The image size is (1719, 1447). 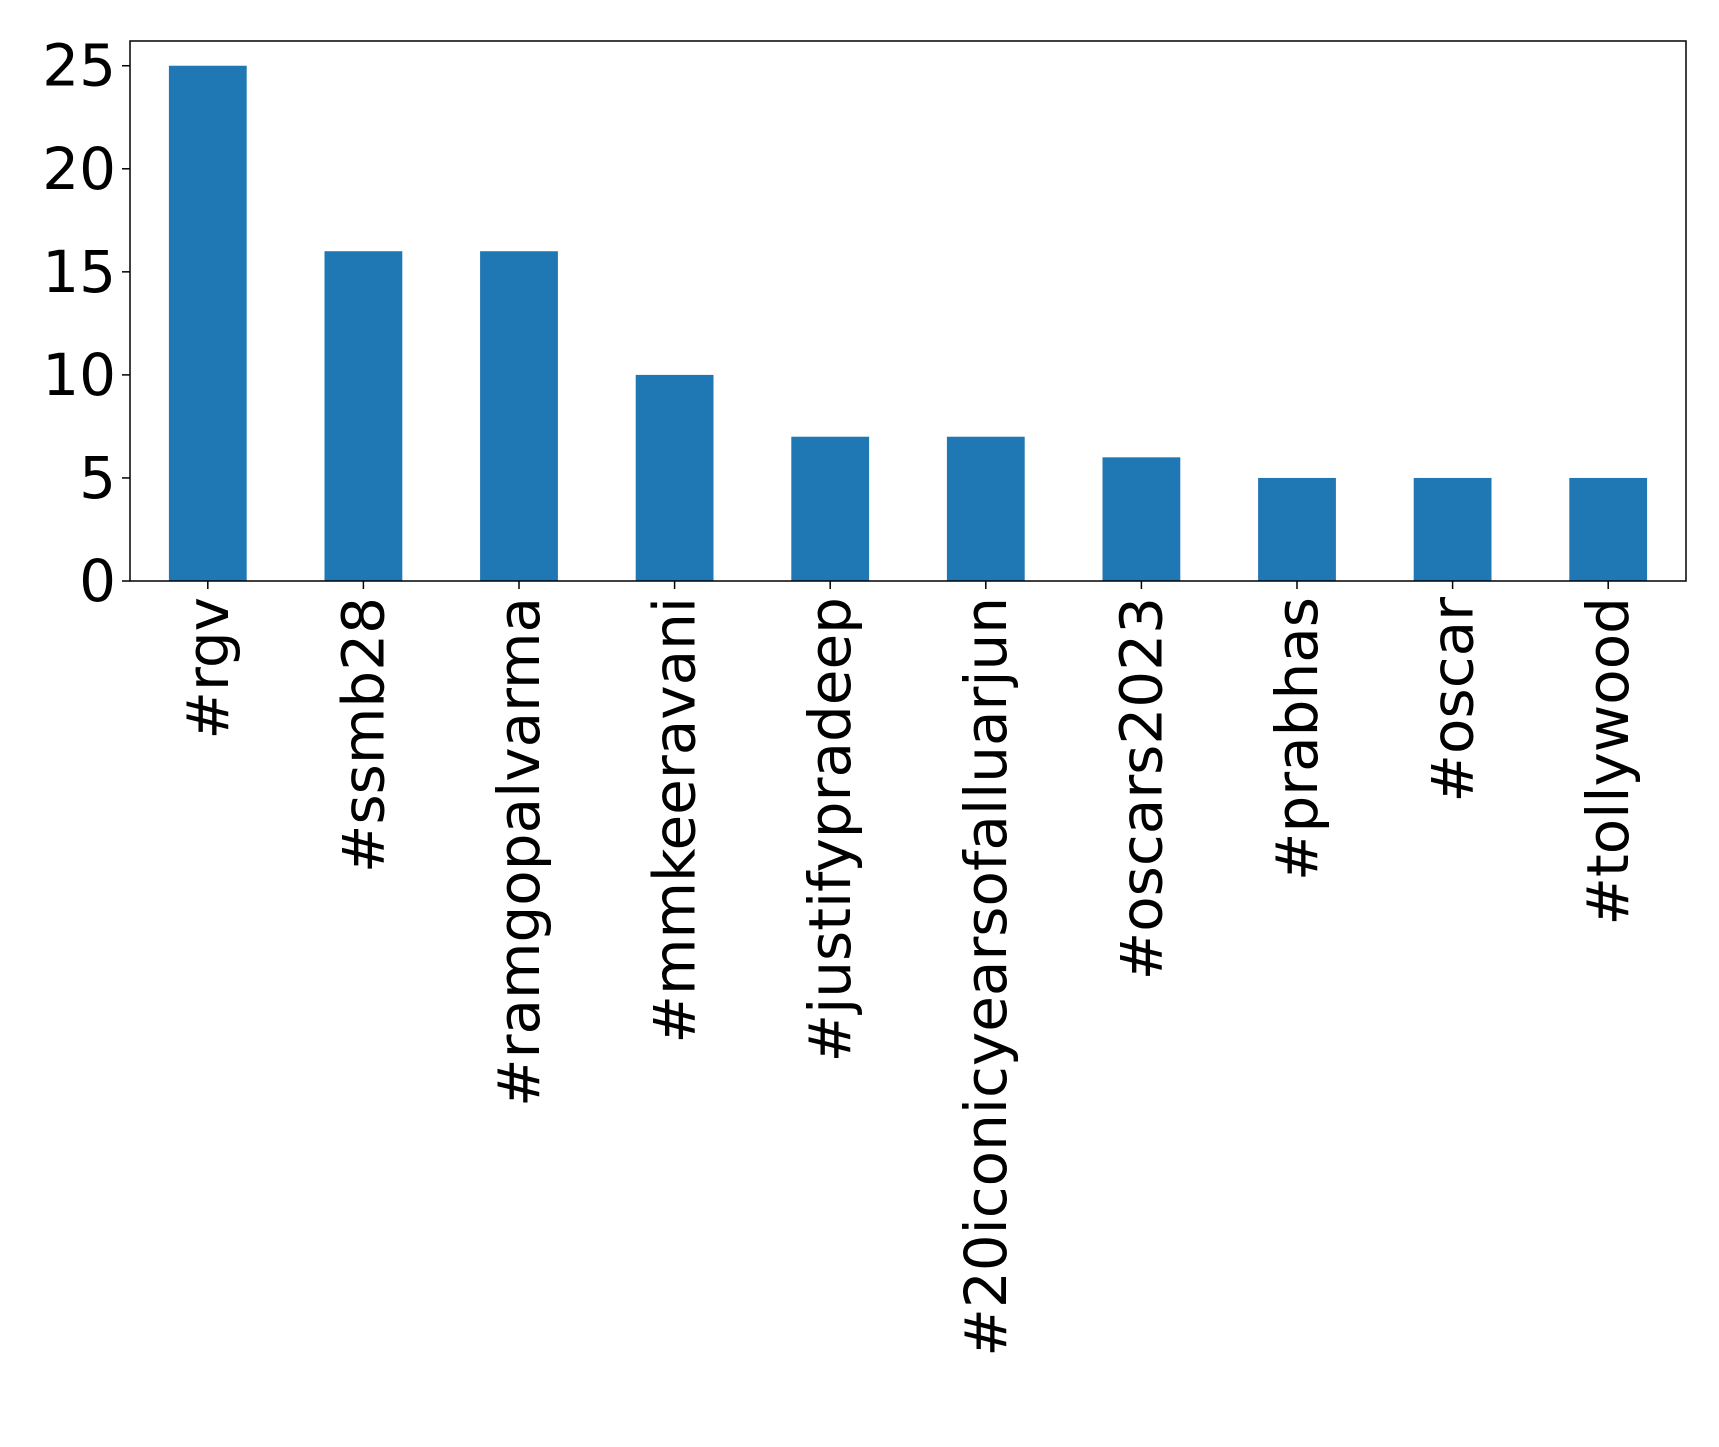 What do you see at coordinates (1297, 739) in the screenshot?
I see `x-tick-label: #prabhas` at bounding box center [1297, 739].